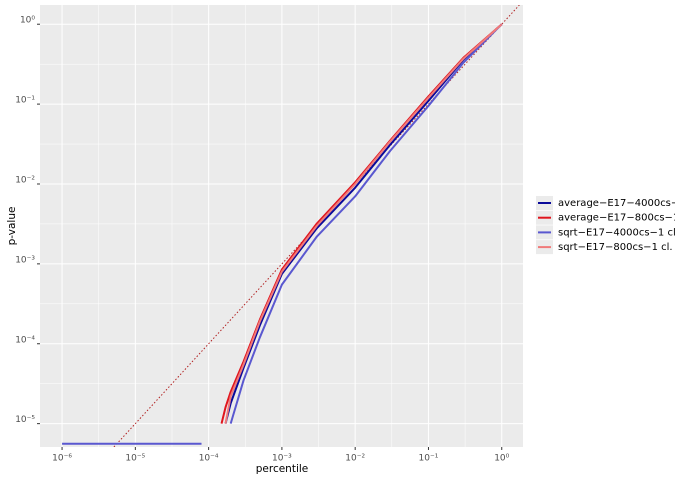 This screenshot has height=477, width=675. I want to click on legend-label: average−E17−800cs−1 cl., so click(616, 218).